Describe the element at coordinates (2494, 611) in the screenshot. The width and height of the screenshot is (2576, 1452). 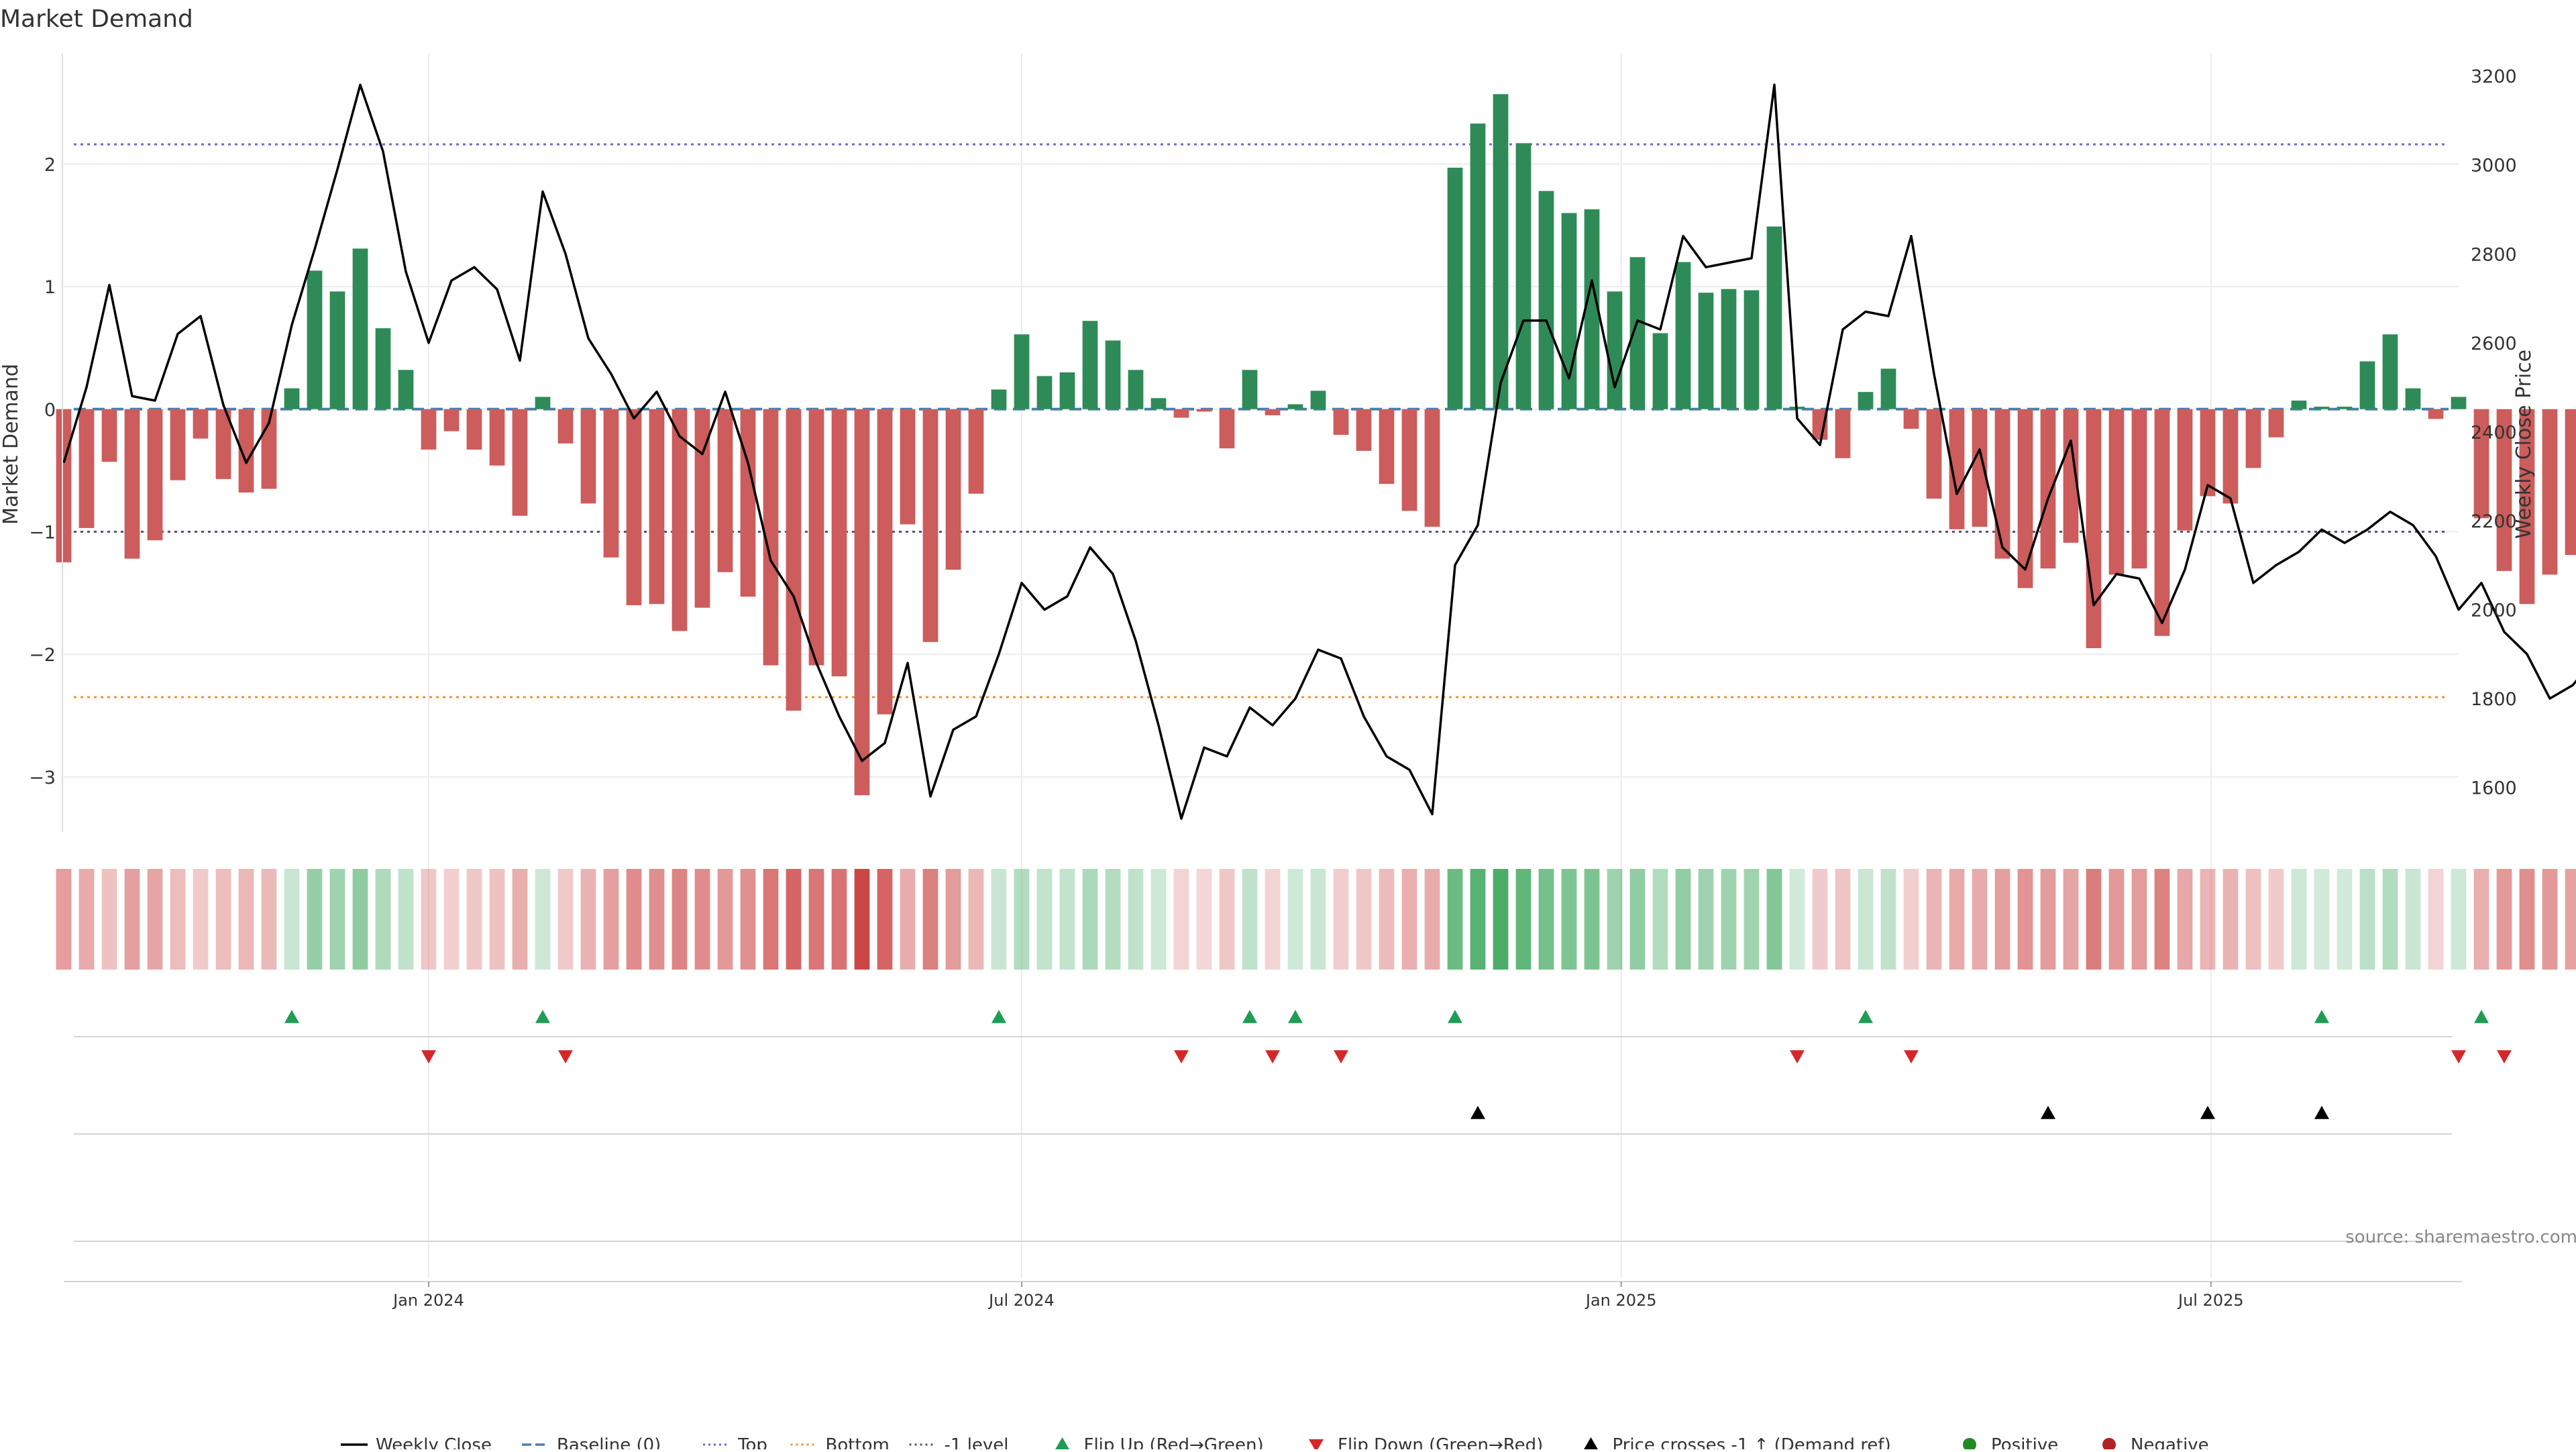
I see `y2-tick-label: 2000` at that location.